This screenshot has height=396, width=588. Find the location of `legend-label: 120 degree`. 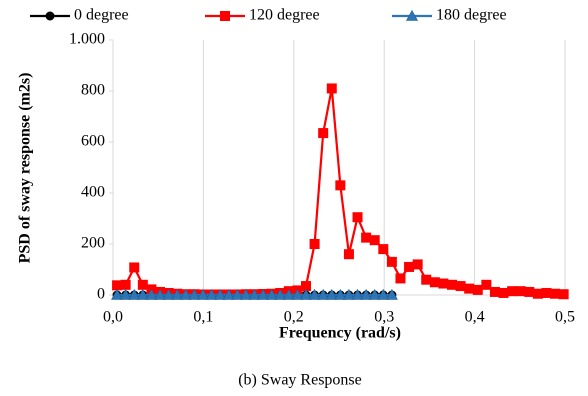

legend-label: 120 degree is located at coordinates (284, 15).